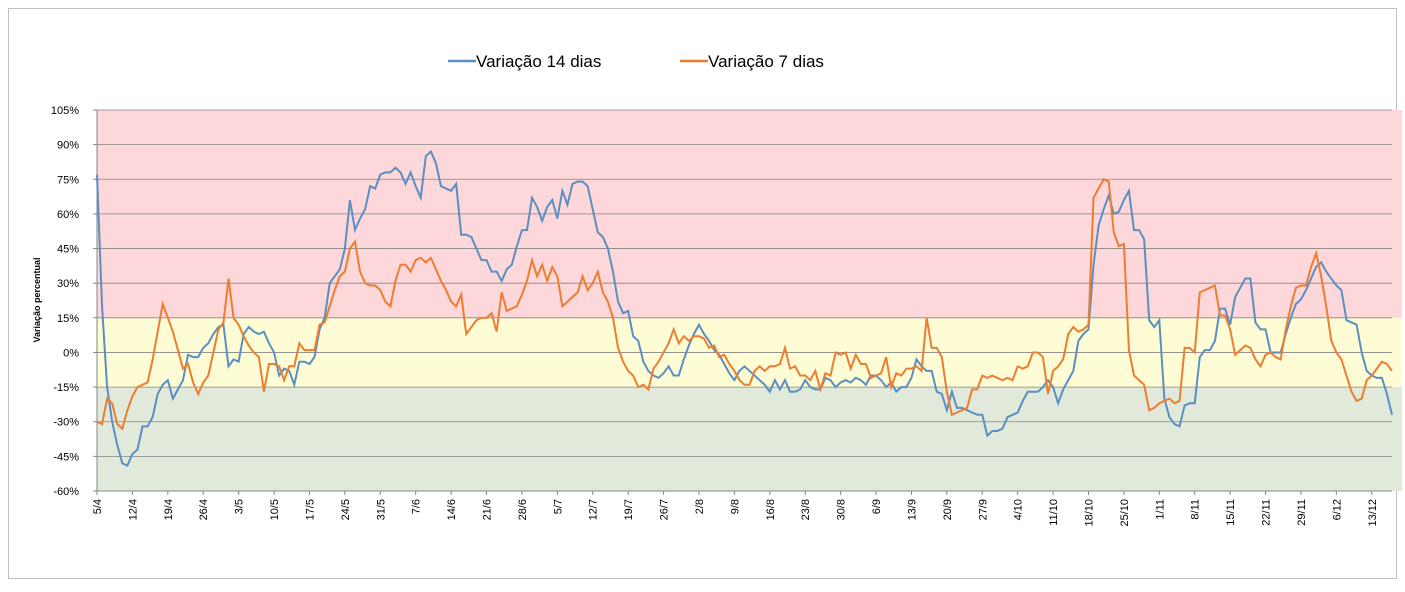 The height and width of the screenshot is (592, 1405). I want to click on y-tick-label: 30%, so click(68, 284).